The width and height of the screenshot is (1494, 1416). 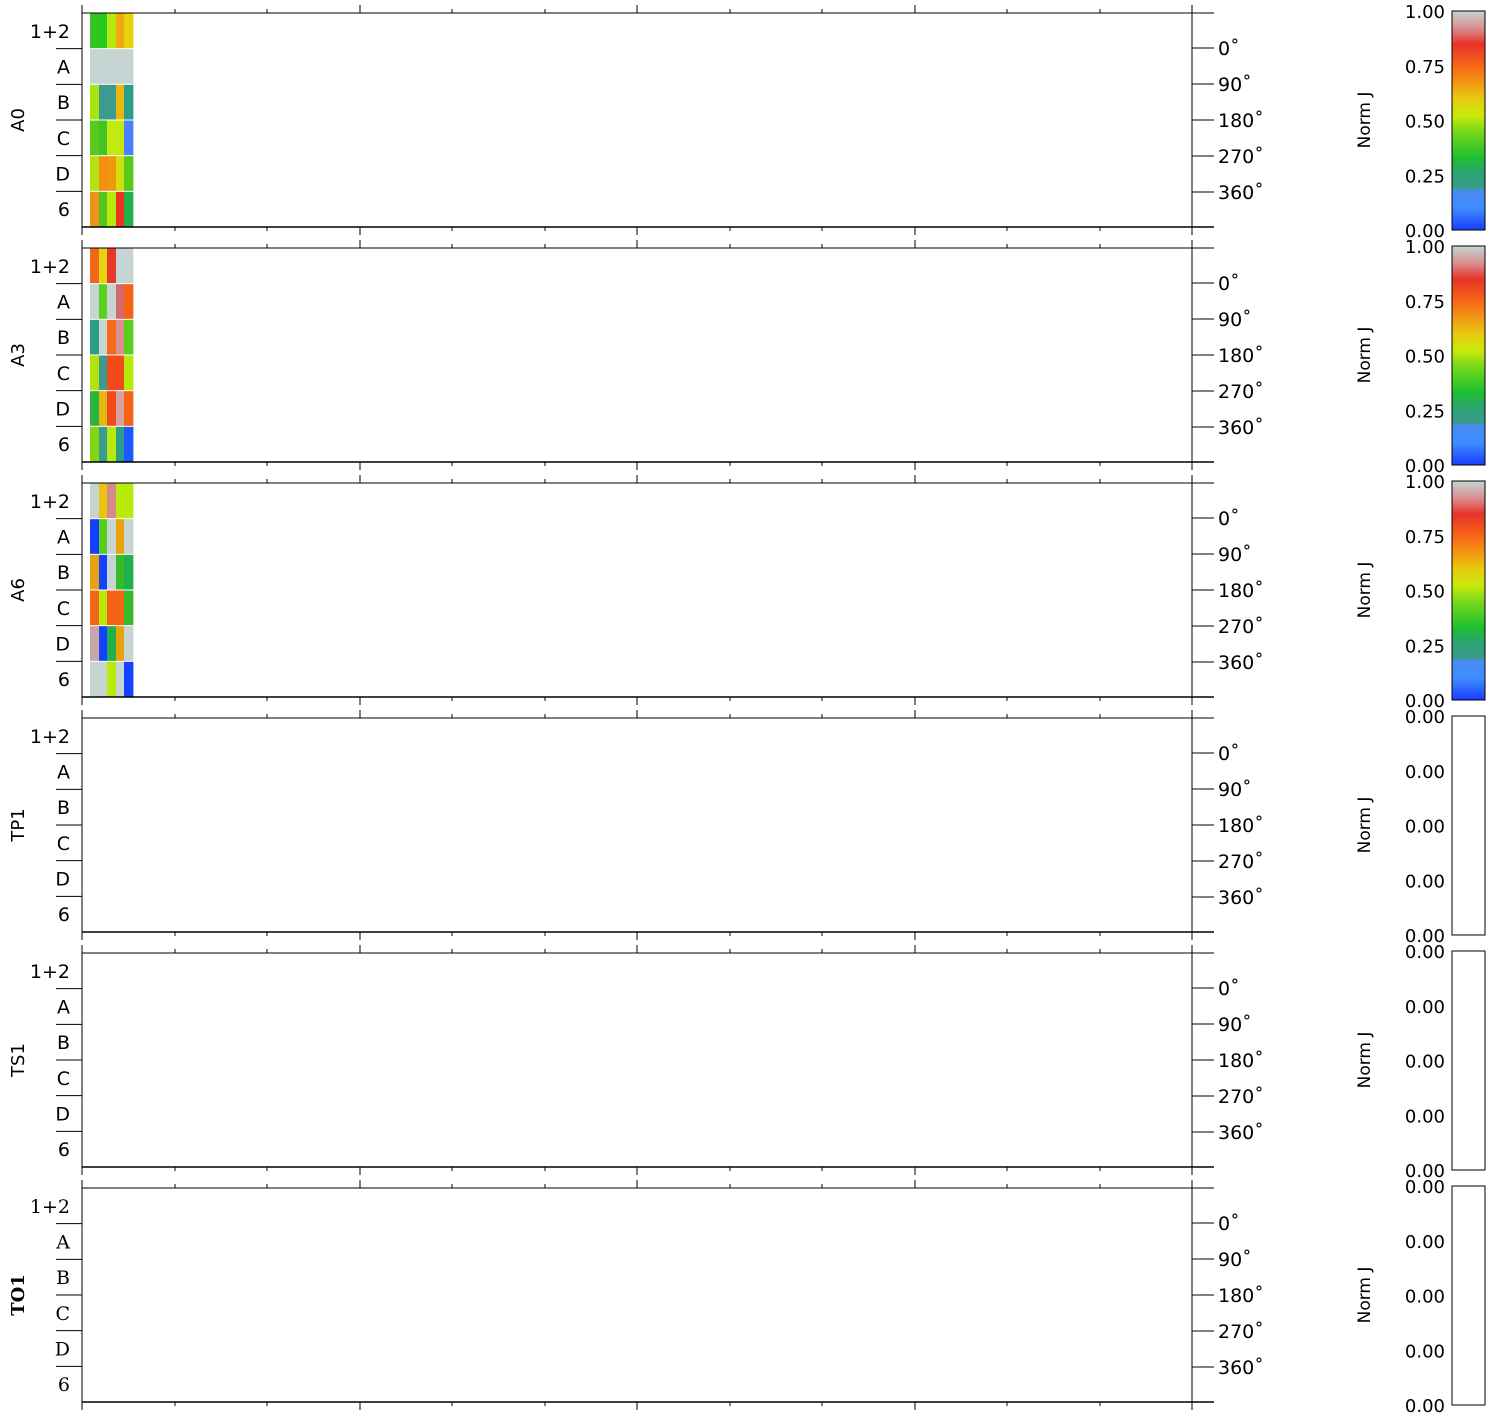 I want to click on panel-name: TO1, so click(x=18, y=1295).